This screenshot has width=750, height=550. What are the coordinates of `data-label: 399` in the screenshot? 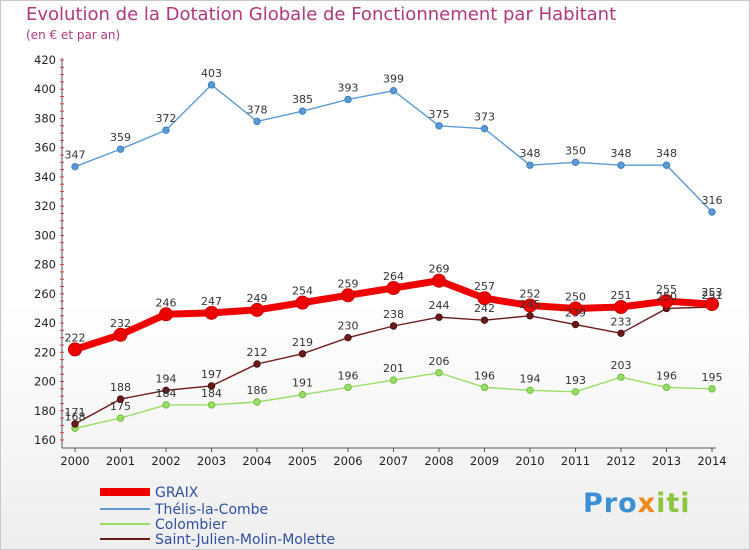 It's located at (393, 79).